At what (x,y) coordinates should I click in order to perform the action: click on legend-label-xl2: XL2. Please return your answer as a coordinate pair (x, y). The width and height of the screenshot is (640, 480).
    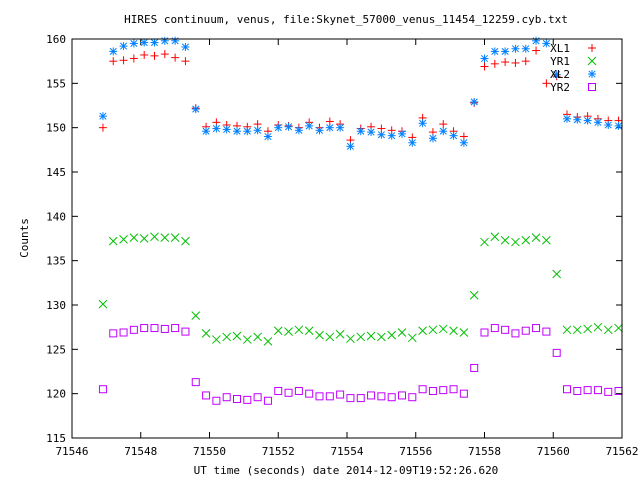
    Looking at the image, I should click on (560, 74).